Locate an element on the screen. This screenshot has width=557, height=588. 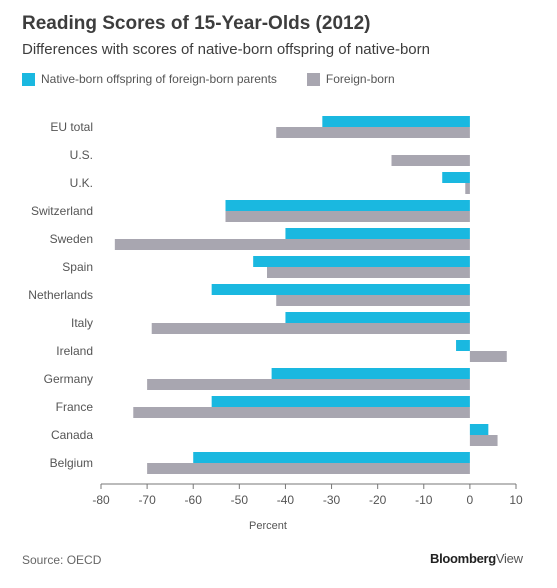
x-tick-label: -20 is located at coordinates (378, 500).